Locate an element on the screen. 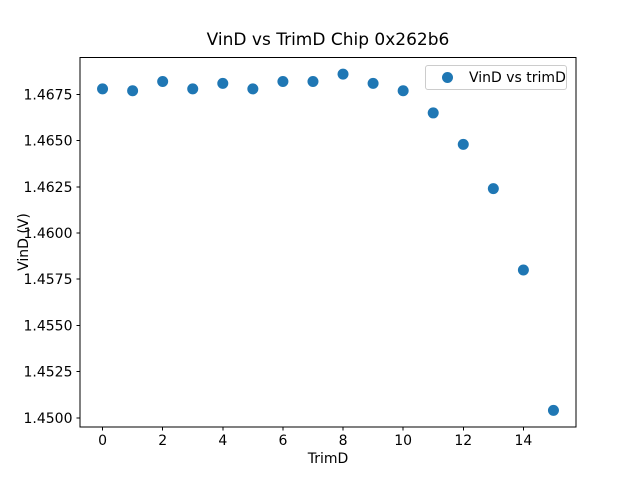  x-tick-label: 2 is located at coordinates (162, 441).